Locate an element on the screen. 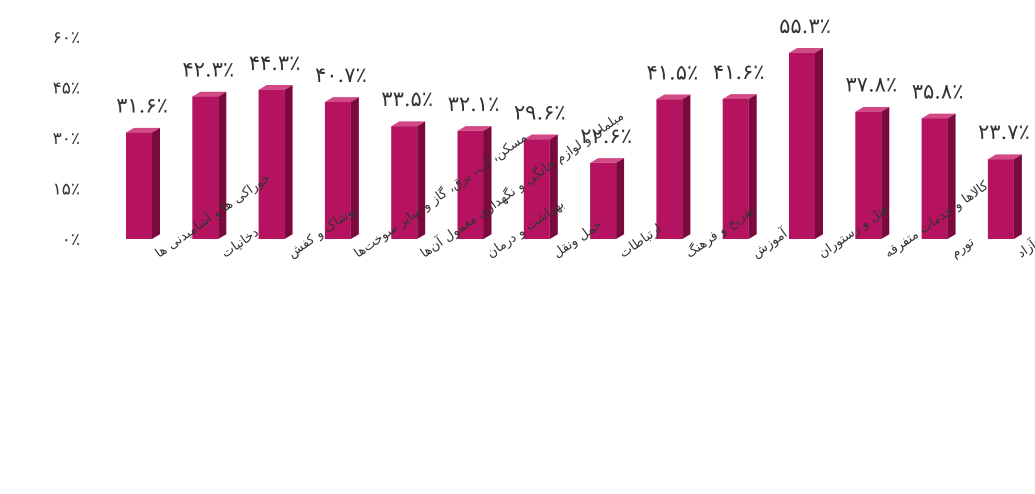 The height and width of the screenshot is (494, 1035). data-label: ۳۱.۶٪ is located at coordinates (142, 106).